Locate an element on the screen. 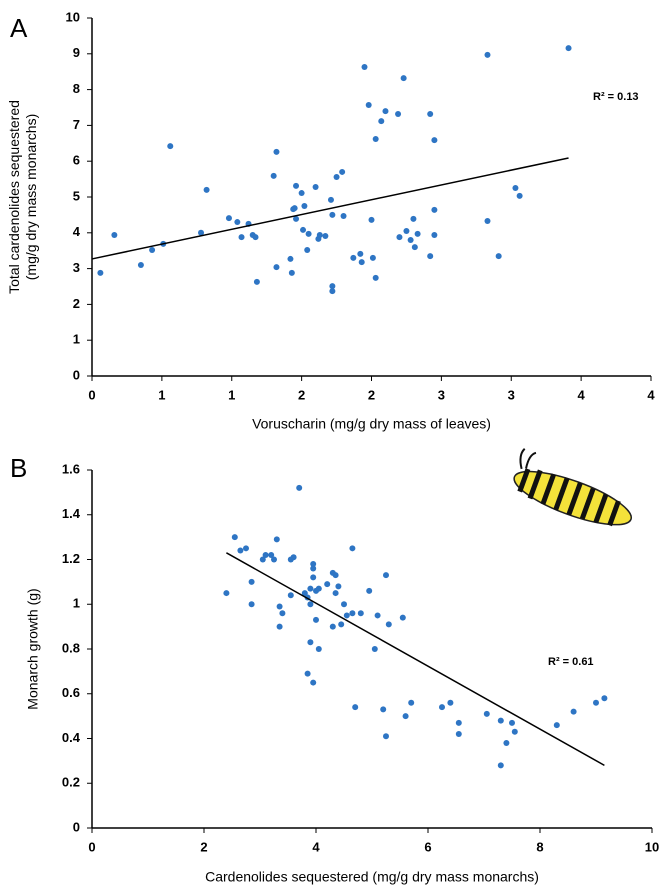  y-tick-label: 4 is located at coordinates (77, 231).